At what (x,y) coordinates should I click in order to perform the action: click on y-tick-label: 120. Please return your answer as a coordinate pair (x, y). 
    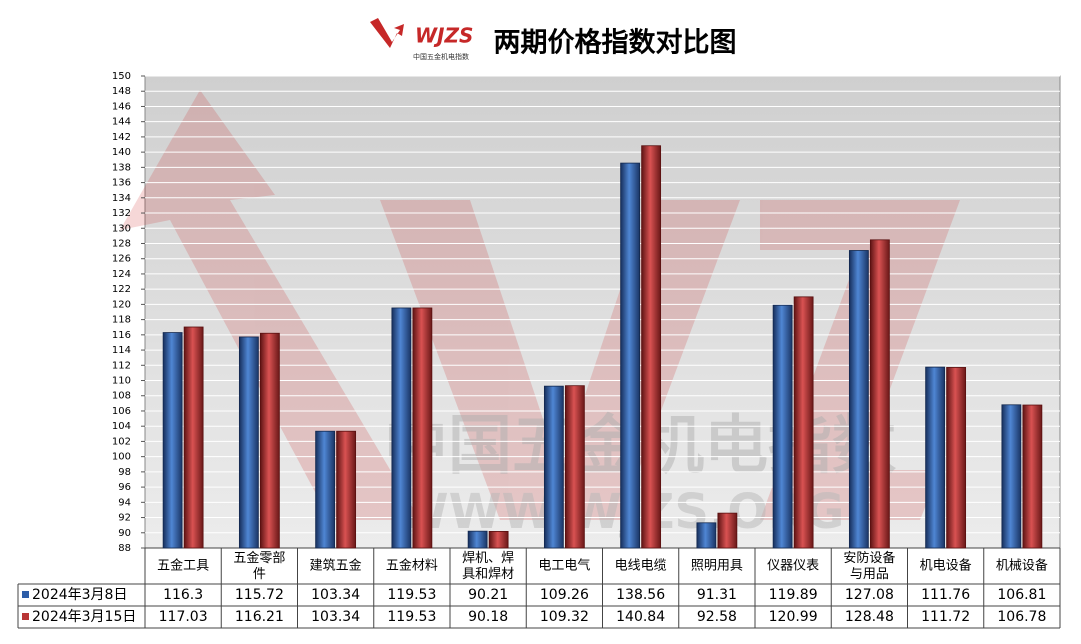
    Looking at the image, I should click on (121, 304).